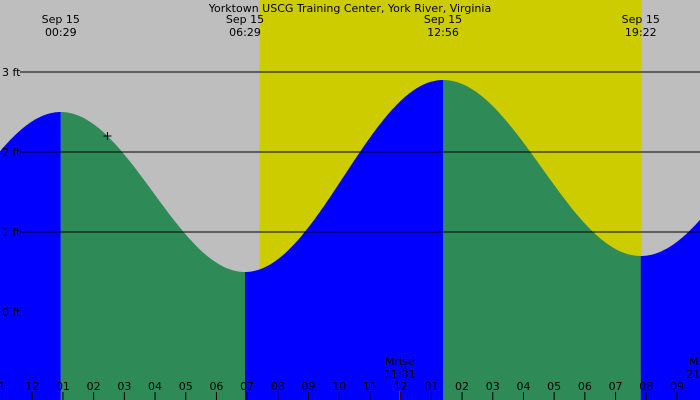 The width and height of the screenshot is (700, 400). Describe the element at coordinates (11, 72) in the screenshot. I see `y-tick-label: 3 ft` at that location.